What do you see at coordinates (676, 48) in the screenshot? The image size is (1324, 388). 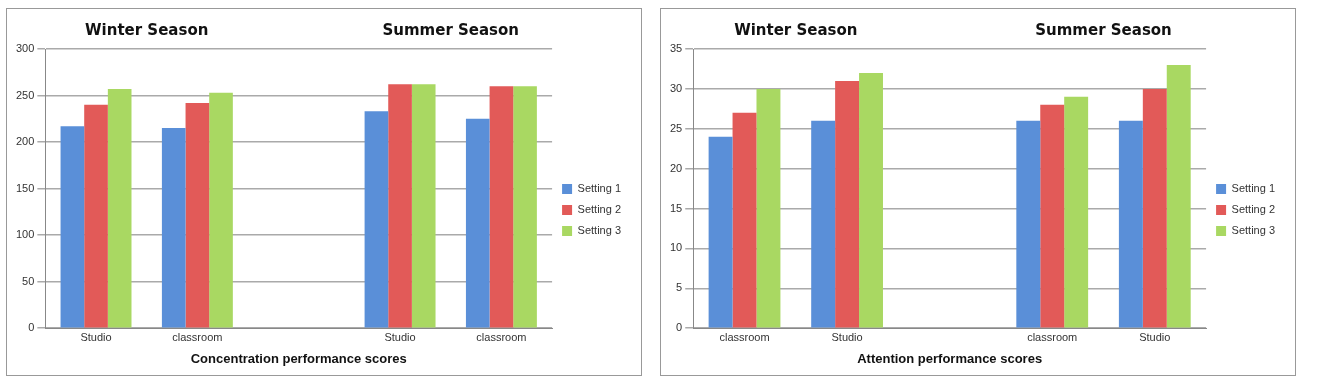 I see `y-tick-label: 35` at bounding box center [676, 48].